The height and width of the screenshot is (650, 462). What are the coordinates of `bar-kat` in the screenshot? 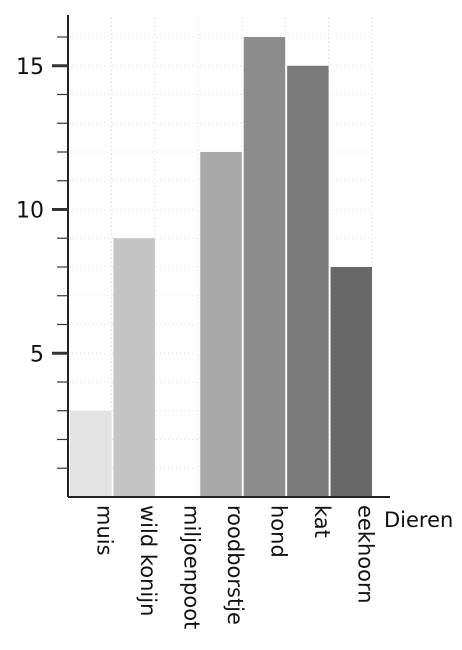 It's located at (308, 281).